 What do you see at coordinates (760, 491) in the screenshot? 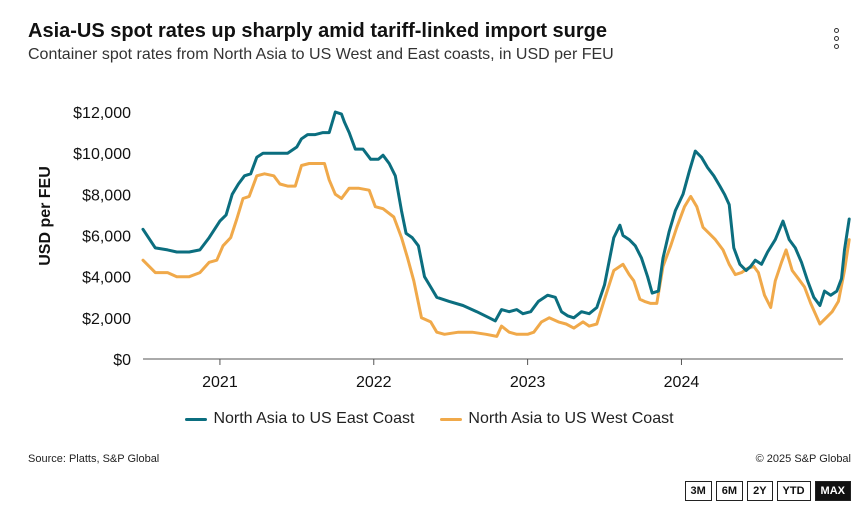
I see `range-button-2y: 2Y` at bounding box center [760, 491].